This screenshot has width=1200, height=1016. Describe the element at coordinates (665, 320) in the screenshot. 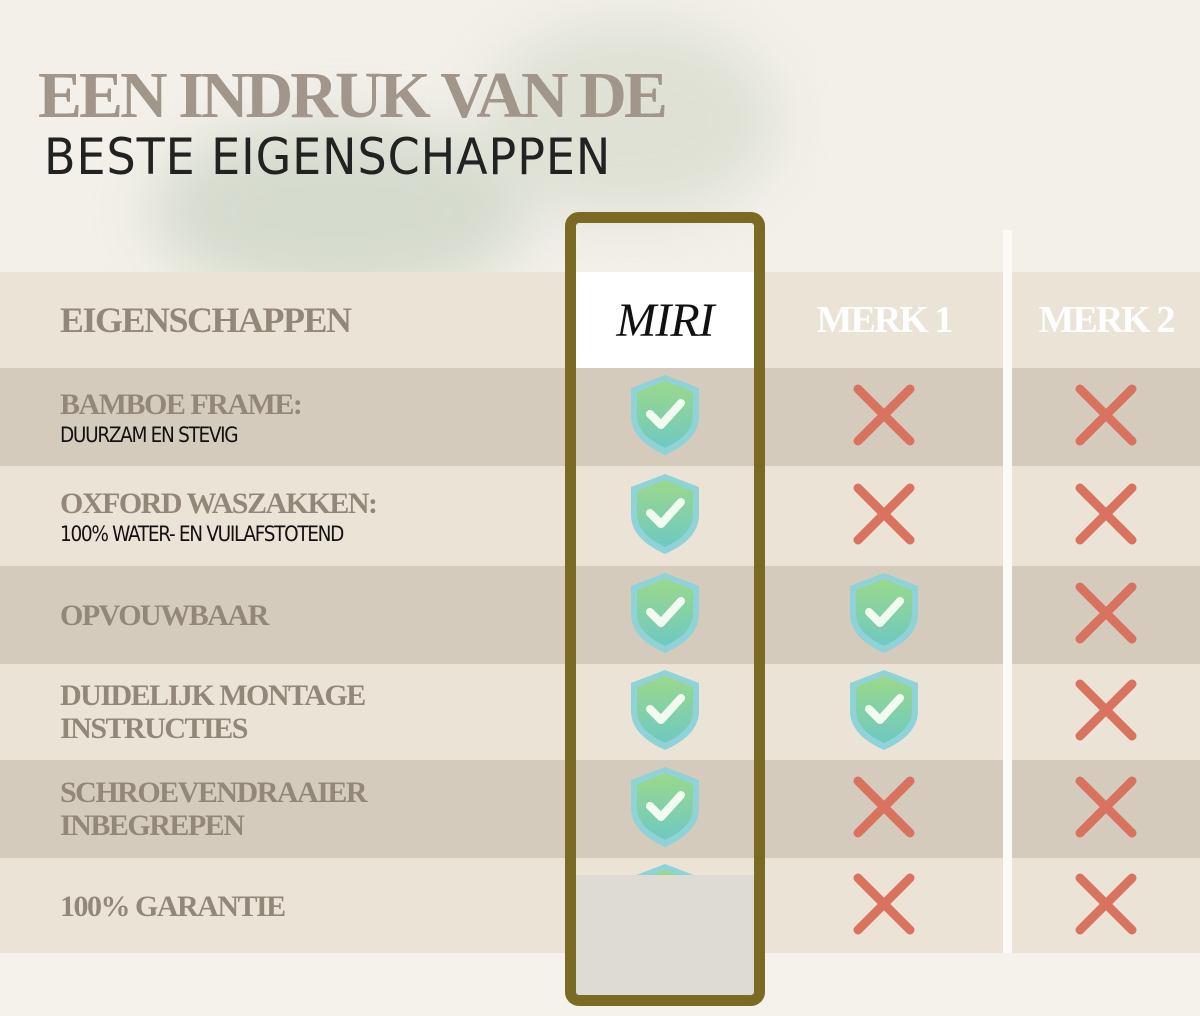

I see `brand-miri: MIRI` at that location.